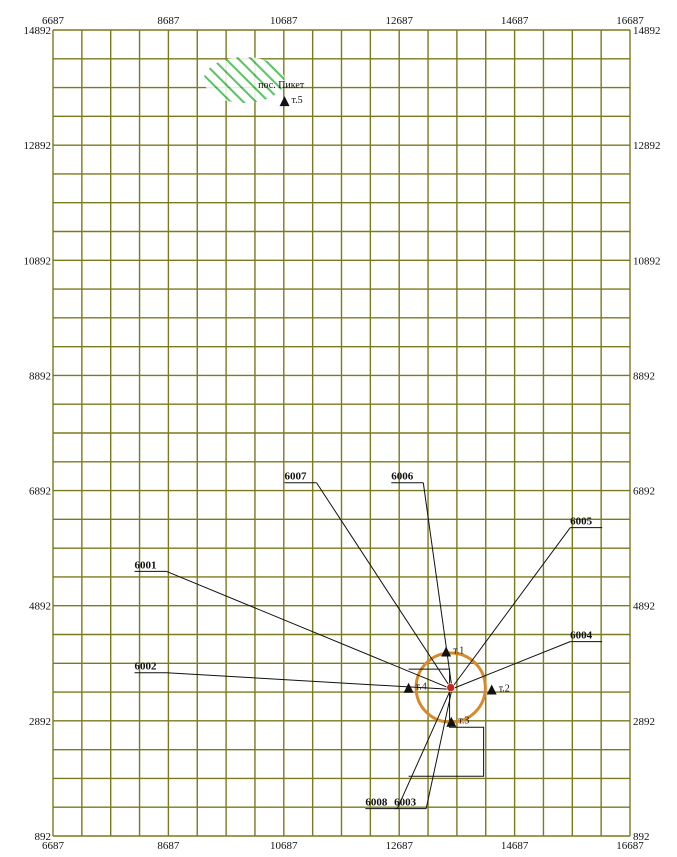  I want to click on y-tick-label-left: 4892, so click(40, 607).